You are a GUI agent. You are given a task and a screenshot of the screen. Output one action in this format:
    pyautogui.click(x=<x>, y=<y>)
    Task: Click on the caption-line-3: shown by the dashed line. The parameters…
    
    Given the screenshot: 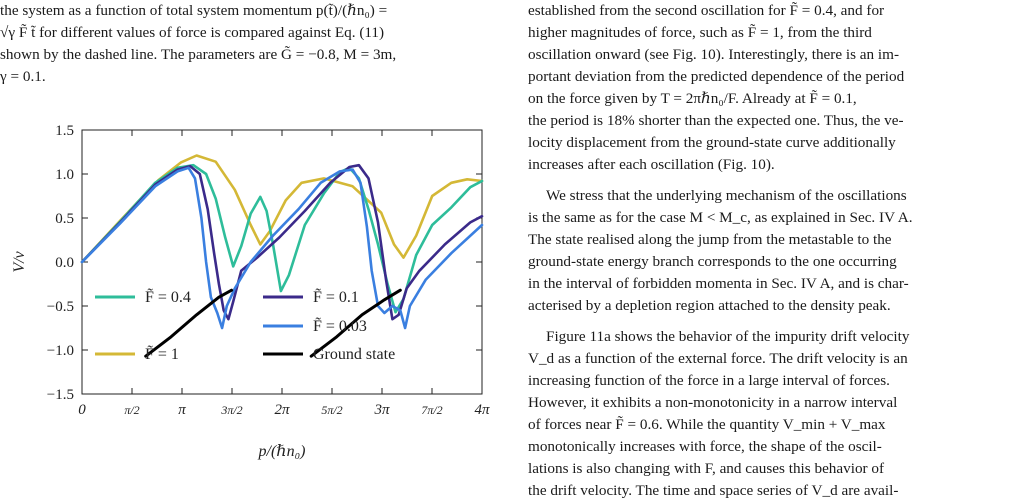 What is the action you would take?
    pyautogui.click(x=198, y=54)
    